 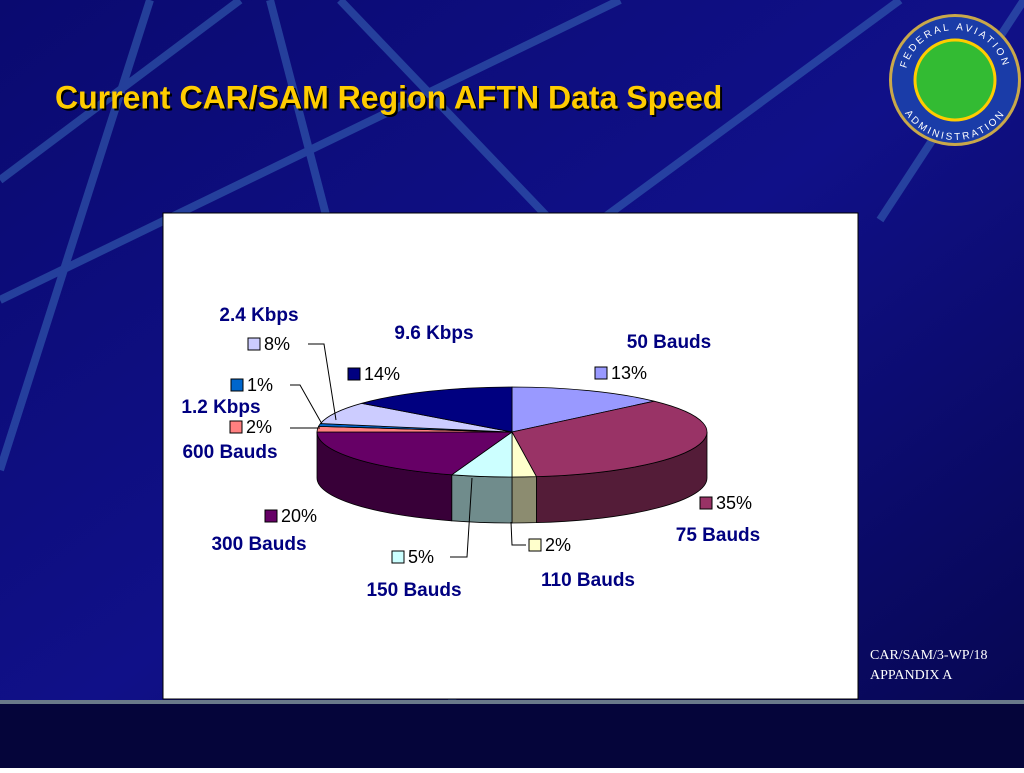 I want to click on category-label: 300 Bauds, so click(x=258, y=544).